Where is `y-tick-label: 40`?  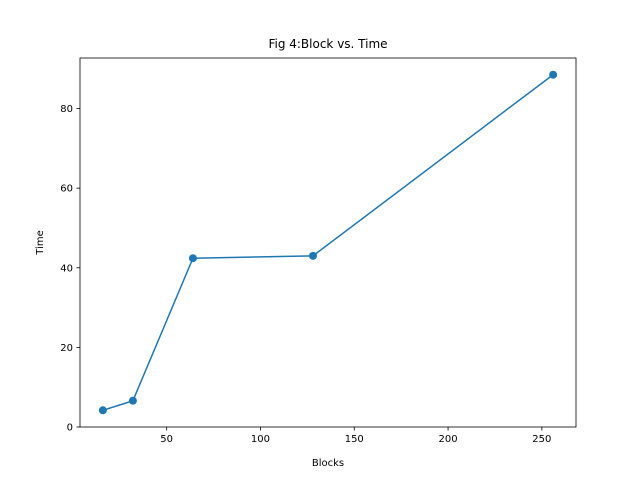
y-tick-label: 40 is located at coordinates (66, 268).